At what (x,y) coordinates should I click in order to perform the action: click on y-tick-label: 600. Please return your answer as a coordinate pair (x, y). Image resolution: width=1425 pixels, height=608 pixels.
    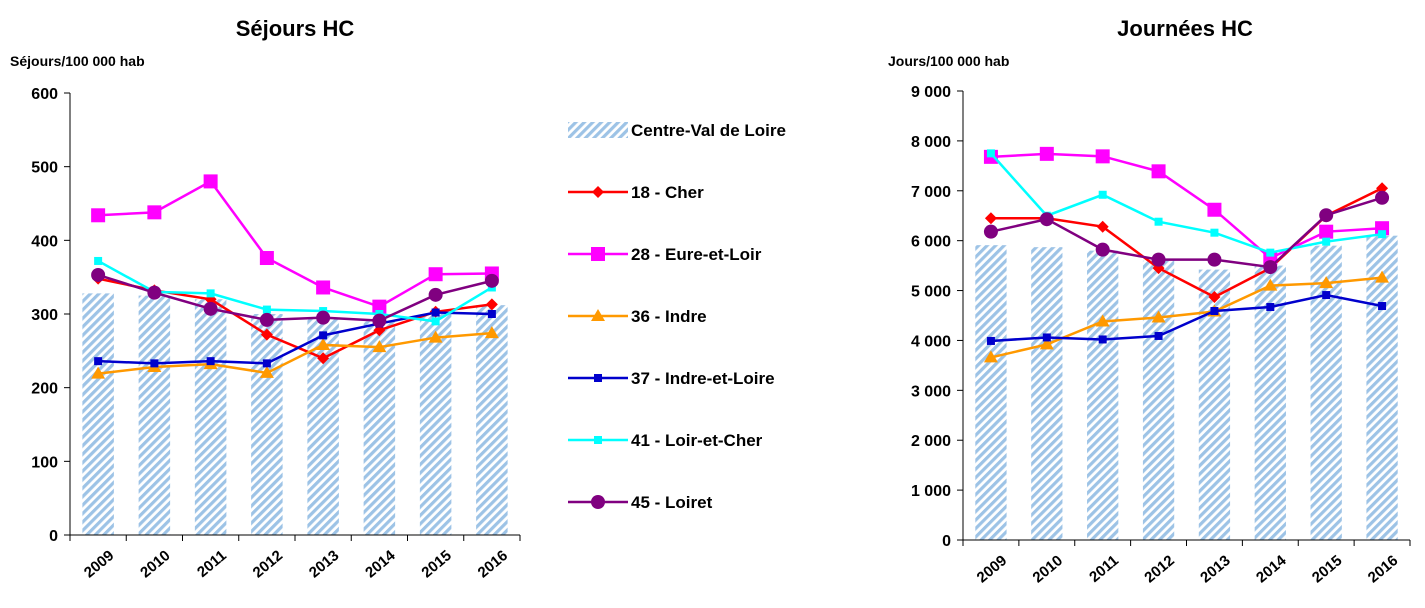
    Looking at the image, I should click on (44, 94).